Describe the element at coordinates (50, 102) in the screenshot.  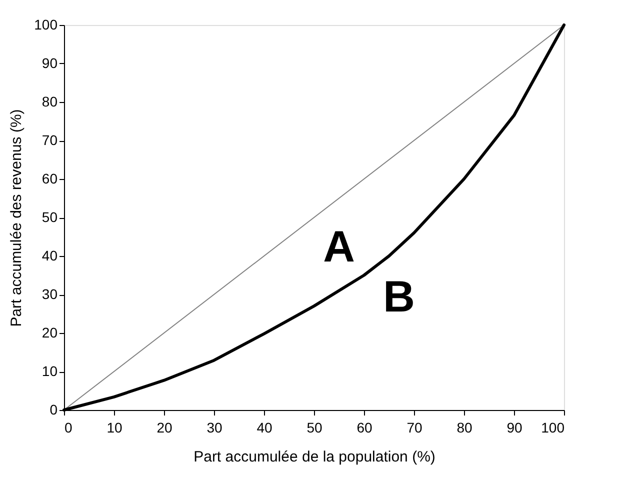
I see `y-tick-label: 80` at that location.